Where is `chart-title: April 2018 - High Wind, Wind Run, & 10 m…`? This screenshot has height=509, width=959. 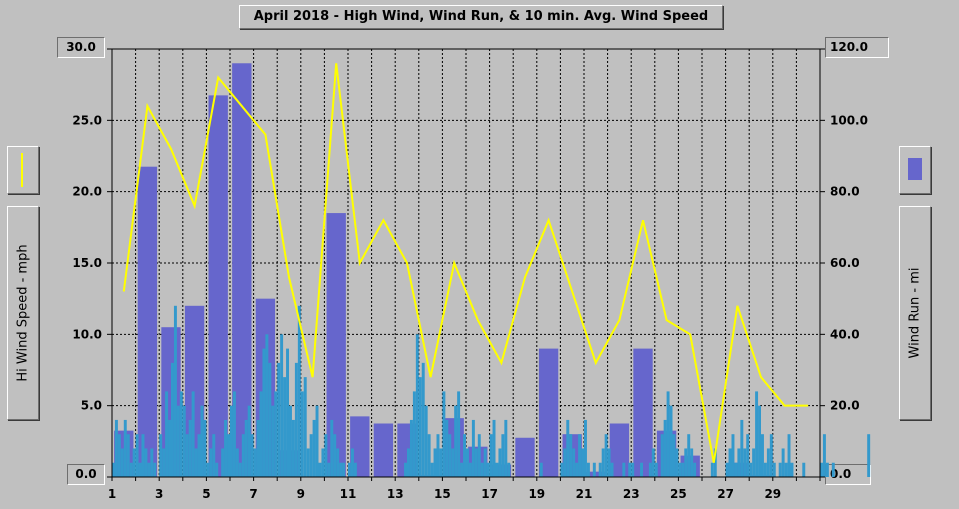 chart-title: April 2018 - High Wind, Wind Run, & 10 m… is located at coordinates (481, 17).